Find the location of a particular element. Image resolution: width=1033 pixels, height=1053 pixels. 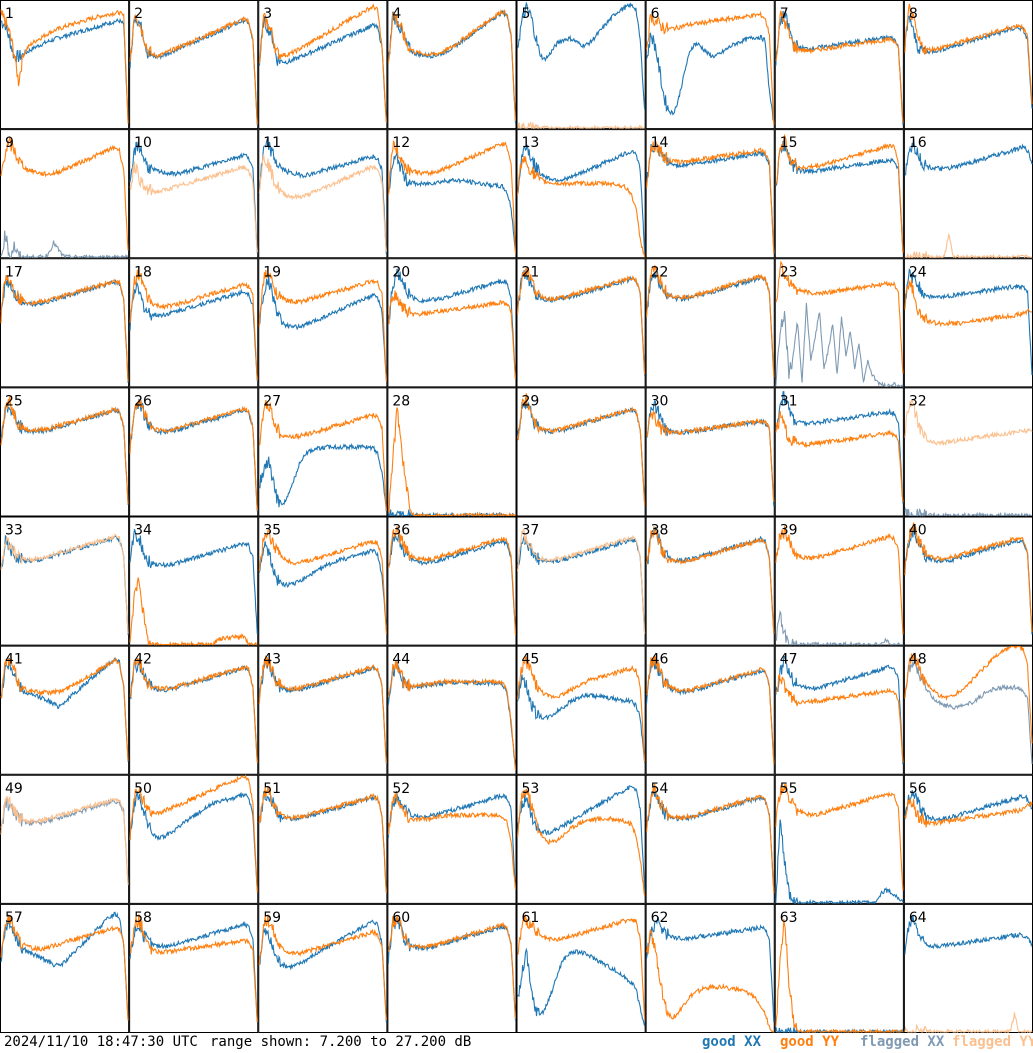

panel-21: 21 is located at coordinates (581, 323).